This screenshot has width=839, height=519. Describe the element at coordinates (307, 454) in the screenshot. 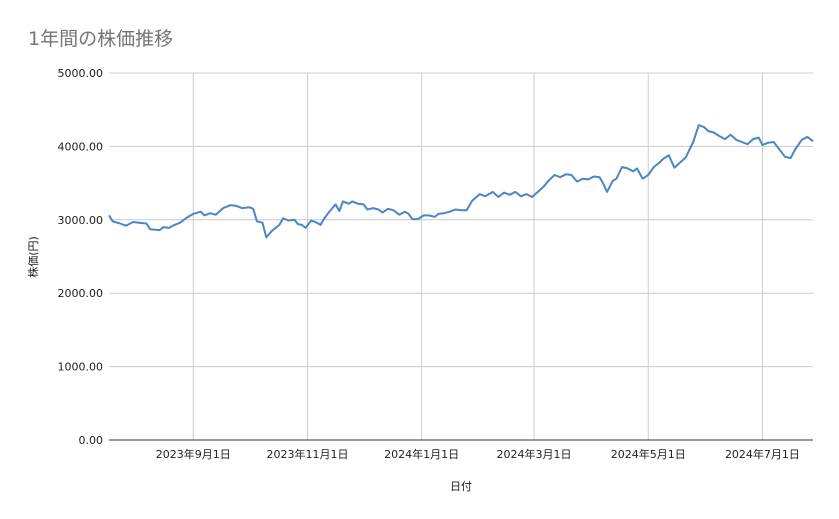

I see `x-tick-label: 2023年11月1日` at that location.